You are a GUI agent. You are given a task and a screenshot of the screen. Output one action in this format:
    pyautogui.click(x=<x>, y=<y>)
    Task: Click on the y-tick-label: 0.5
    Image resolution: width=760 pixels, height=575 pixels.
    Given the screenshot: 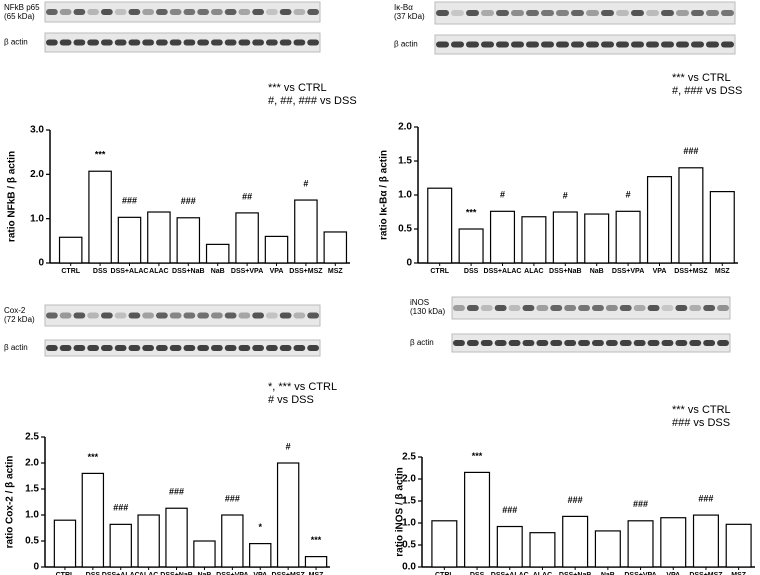 What is the action you would take?
    pyautogui.click(x=409, y=545)
    